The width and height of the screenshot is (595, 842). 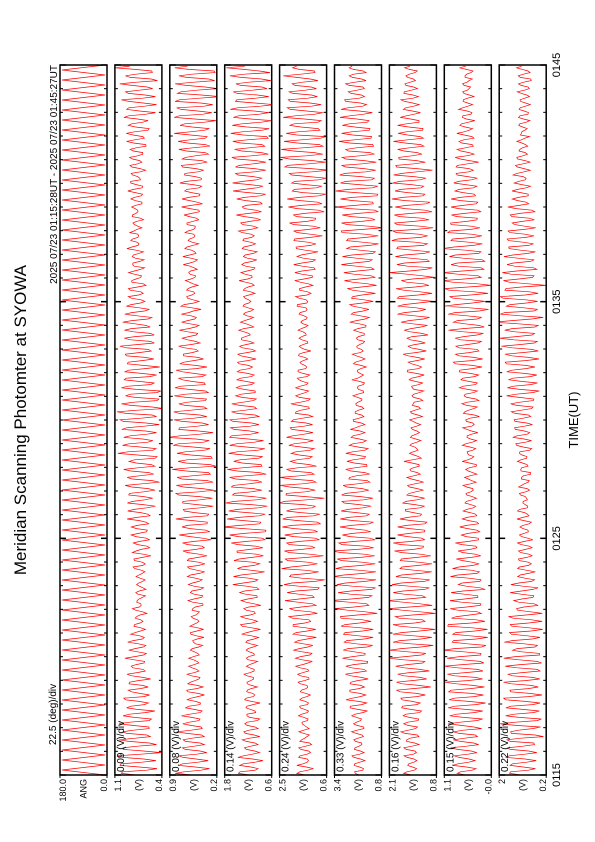 I want to click on unit-label: ANG, so click(x=84, y=789).